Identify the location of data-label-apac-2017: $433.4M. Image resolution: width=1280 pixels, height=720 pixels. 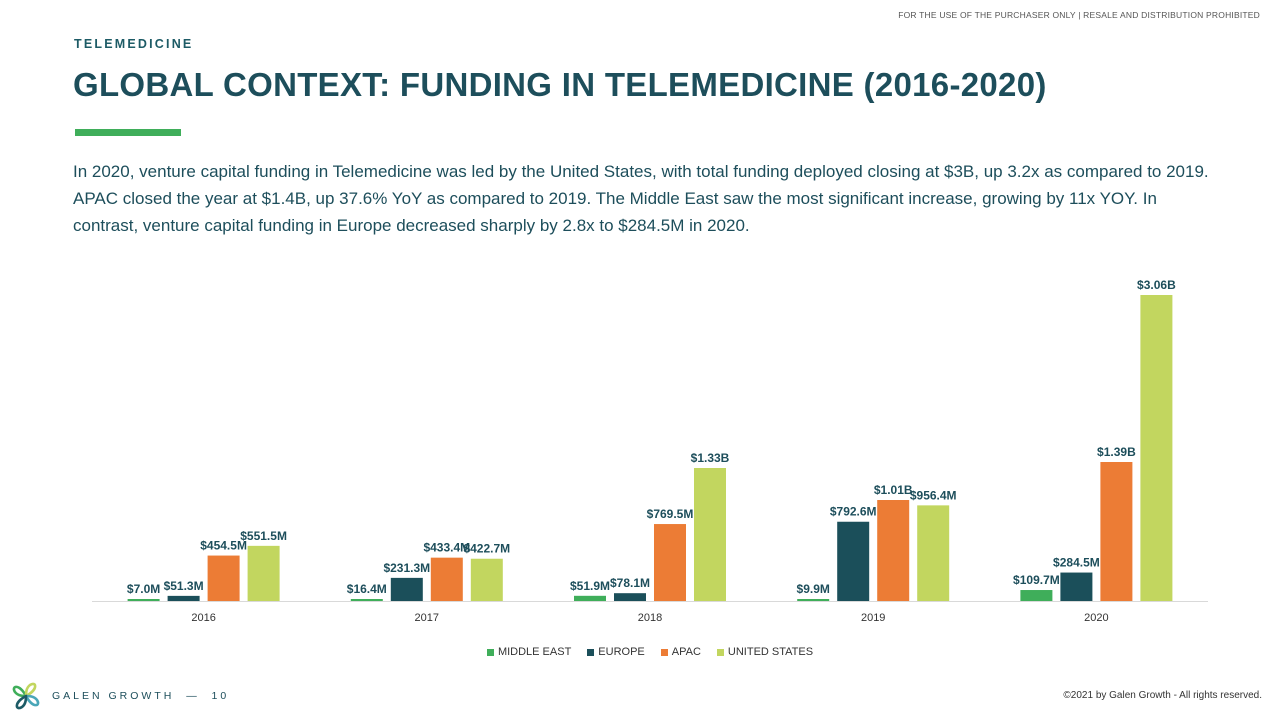
(446, 548).